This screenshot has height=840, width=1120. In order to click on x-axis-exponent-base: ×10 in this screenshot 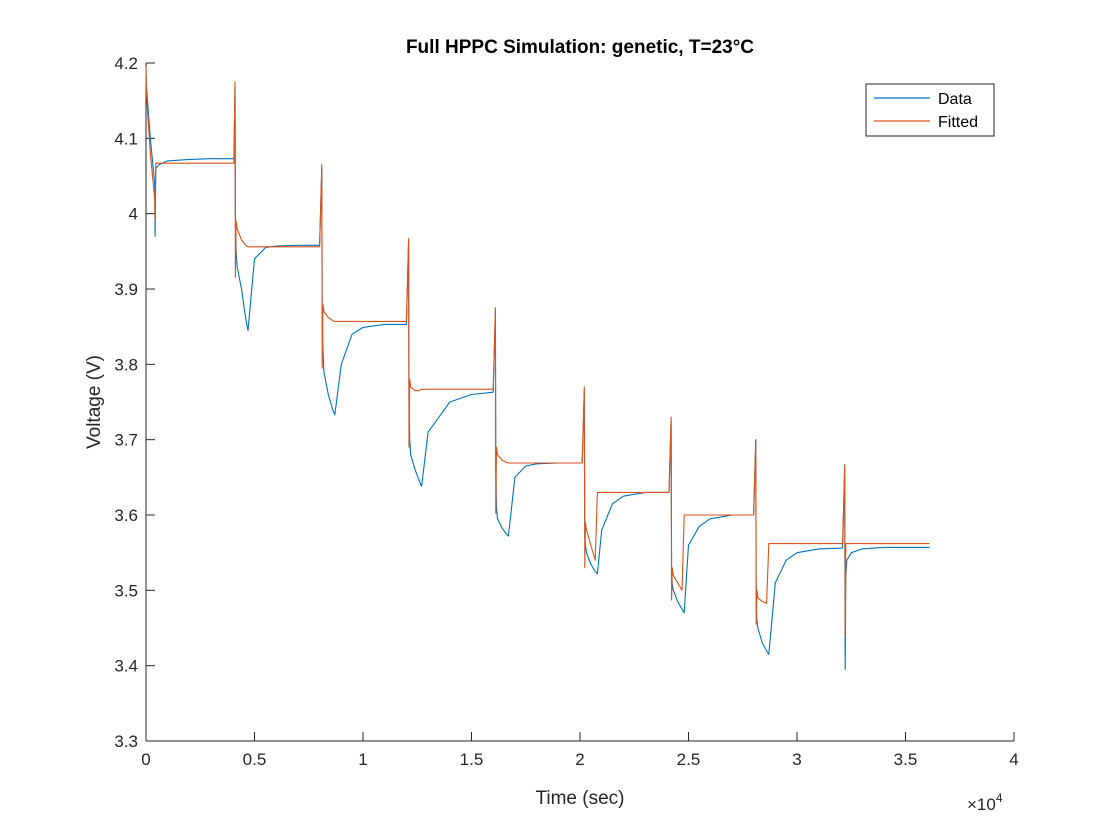, I will do `click(981, 804)`.